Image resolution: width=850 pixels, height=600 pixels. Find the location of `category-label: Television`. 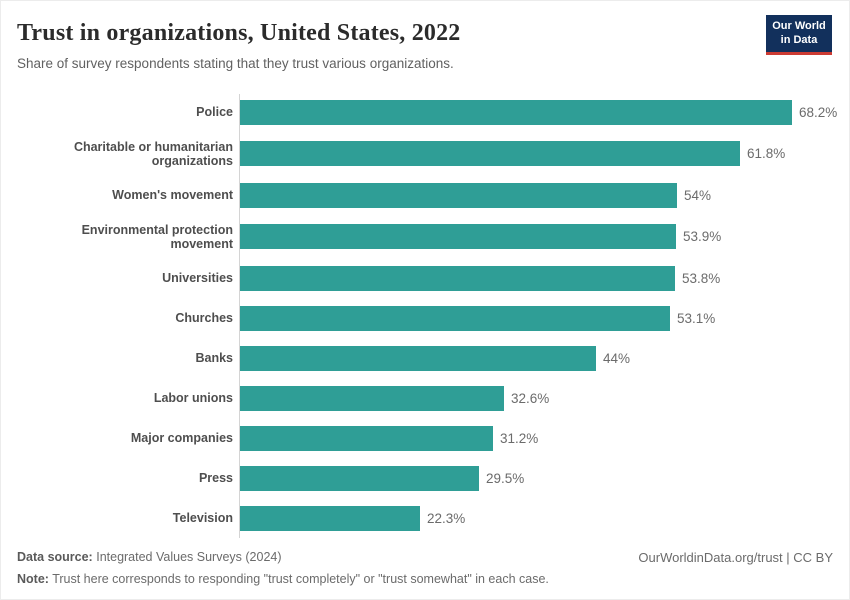

category-label: Television is located at coordinates (202, 518).